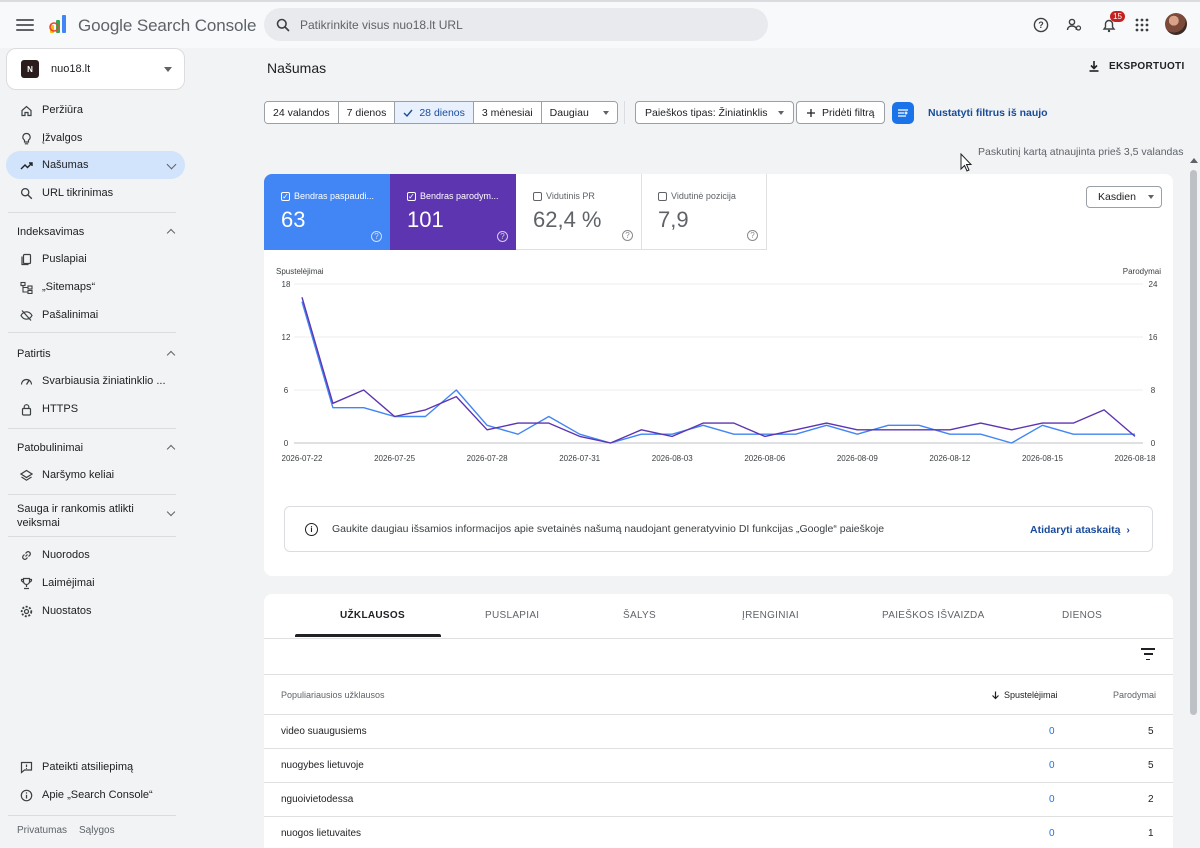 The height and width of the screenshot is (848, 1200). What do you see at coordinates (704, 212) in the screenshot?
I see `metric-average-position: Vidutinė pozicija 7,9 ?` at bounding box center [704, 212].